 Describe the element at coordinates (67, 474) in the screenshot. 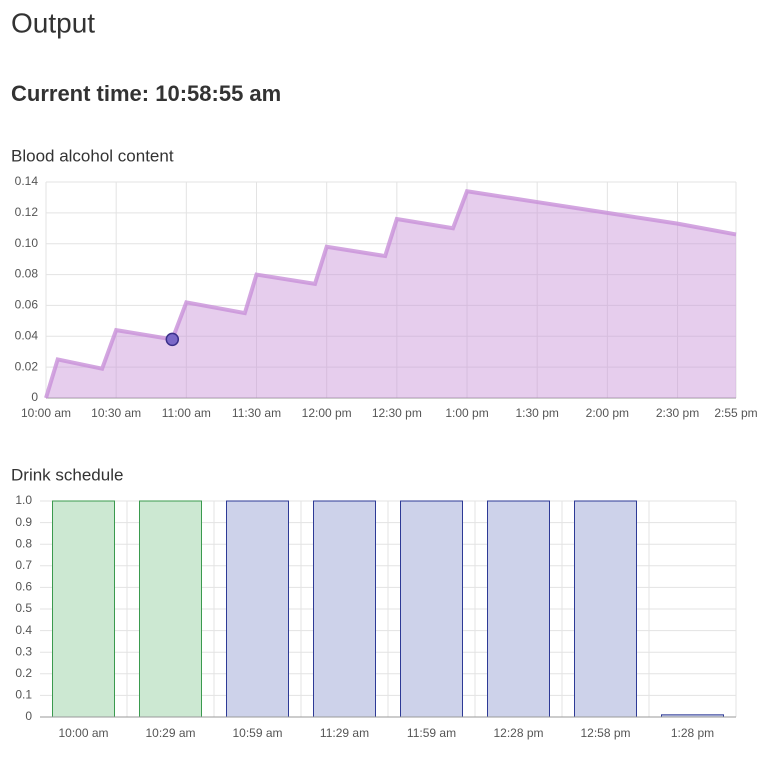

I see `chart-title: Drink schedule` at that location.